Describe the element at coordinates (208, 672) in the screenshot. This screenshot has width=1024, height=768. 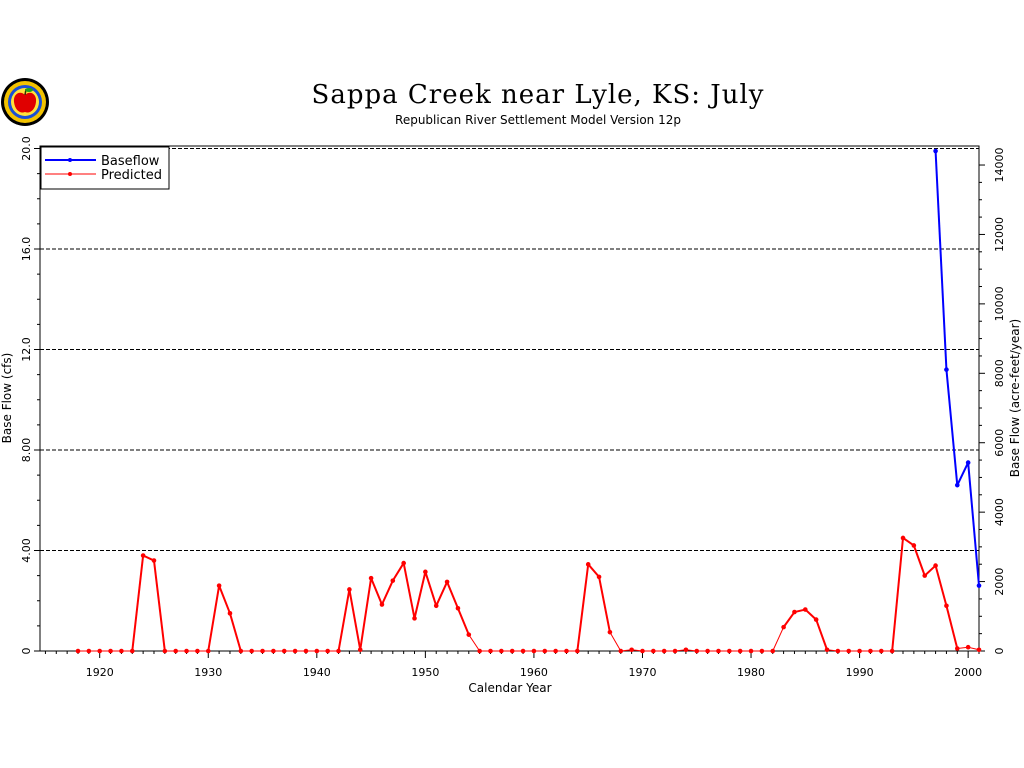
I see `x-tick-label: 1930` at that location.